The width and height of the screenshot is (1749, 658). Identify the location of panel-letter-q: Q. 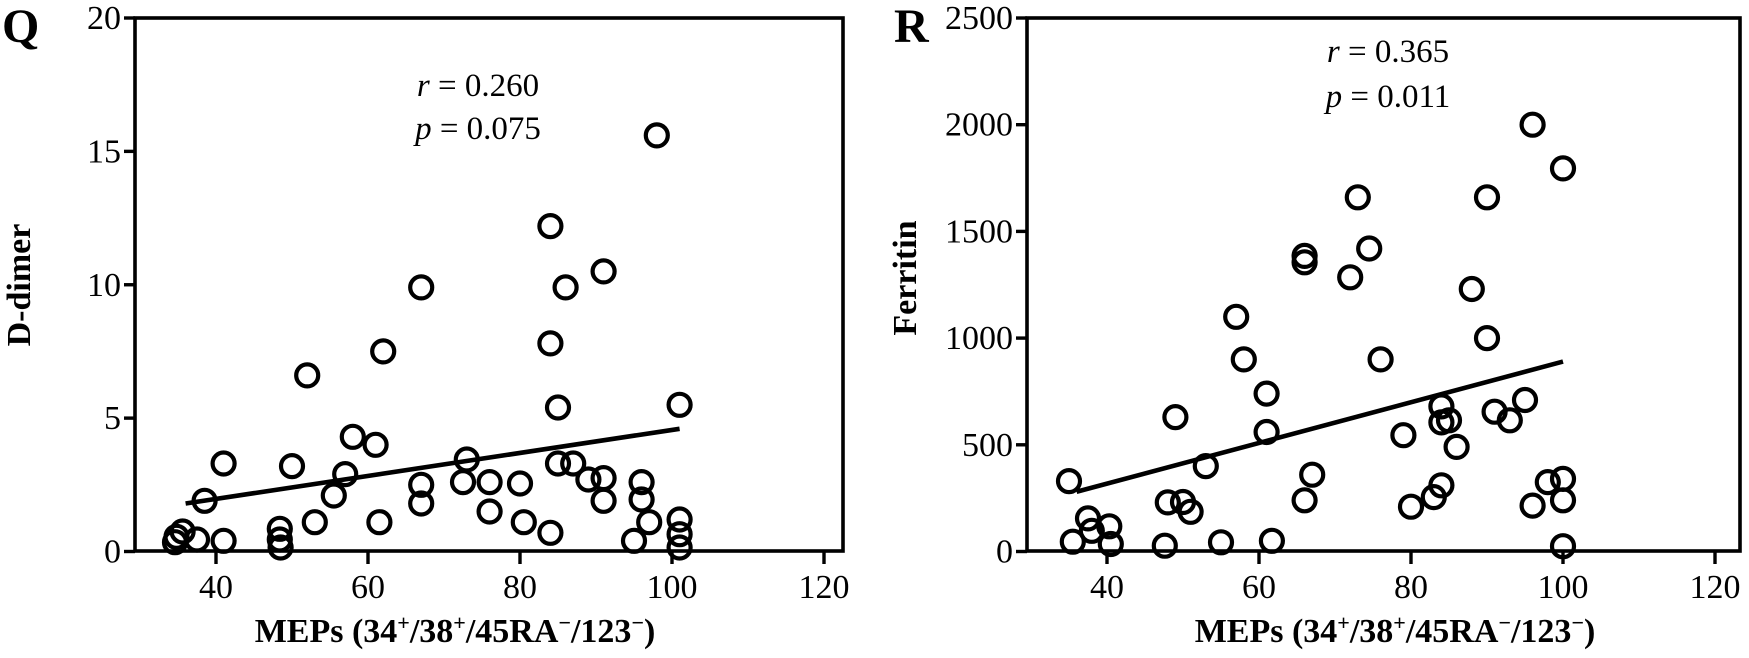
(20, 26).